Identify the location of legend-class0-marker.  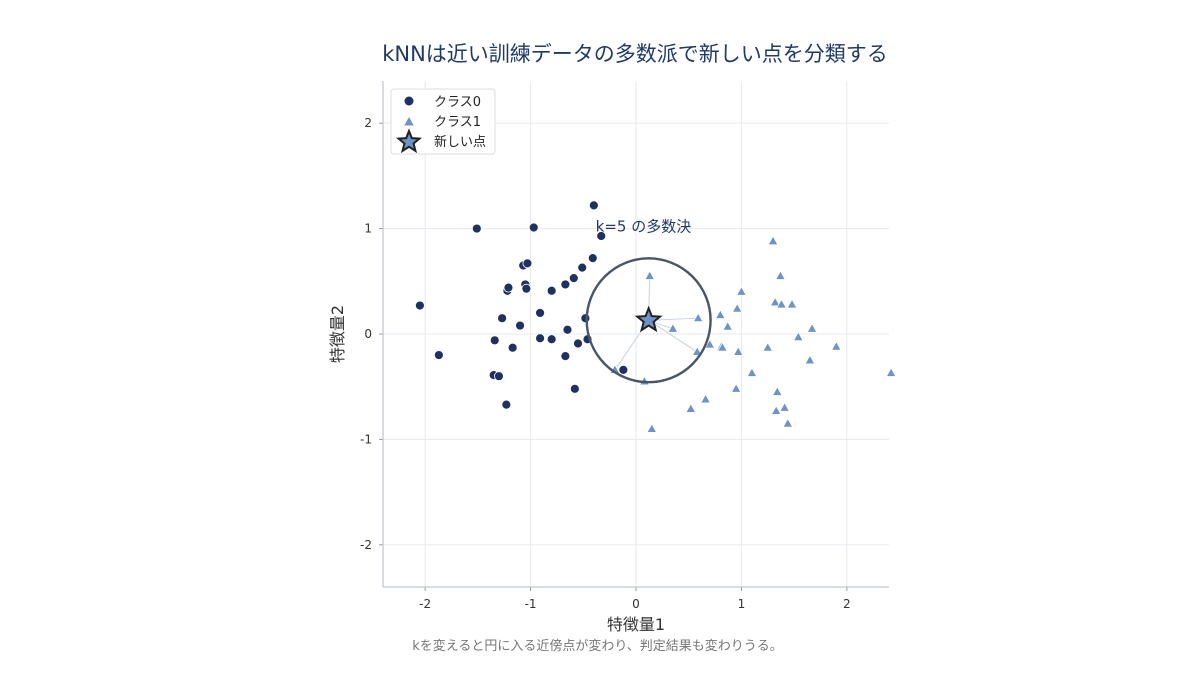
(409, 101).